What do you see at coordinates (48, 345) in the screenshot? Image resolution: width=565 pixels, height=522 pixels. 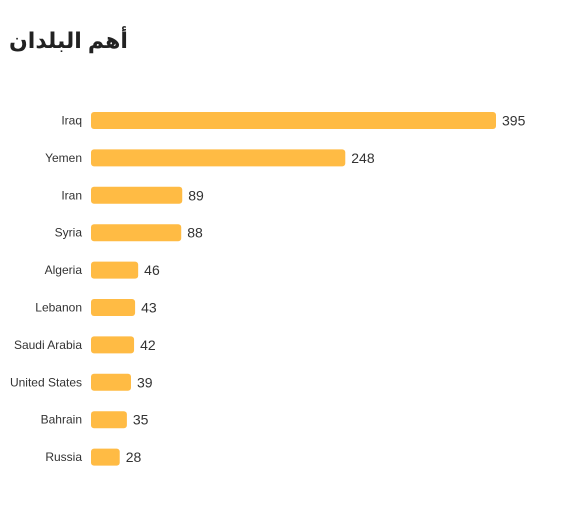 I see `category-label: Saudi Arabia` at bounding box center [48, 345].